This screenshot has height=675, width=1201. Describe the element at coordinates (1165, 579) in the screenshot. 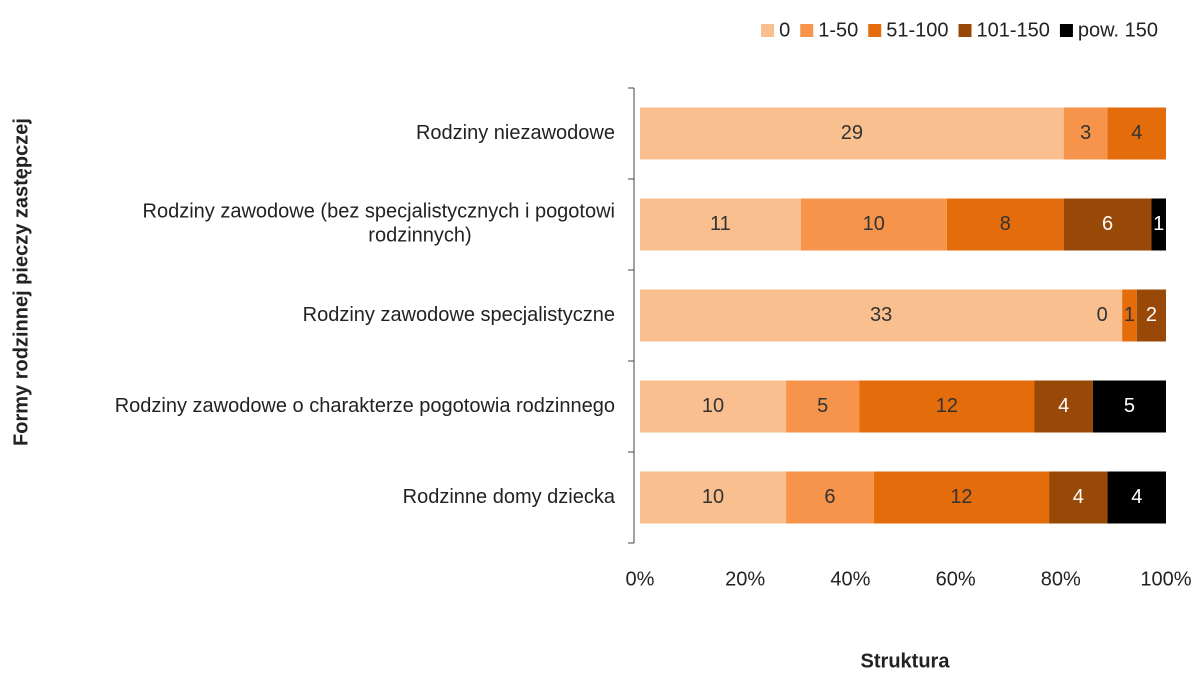

I see `x-tick-label: 100%` at that location.